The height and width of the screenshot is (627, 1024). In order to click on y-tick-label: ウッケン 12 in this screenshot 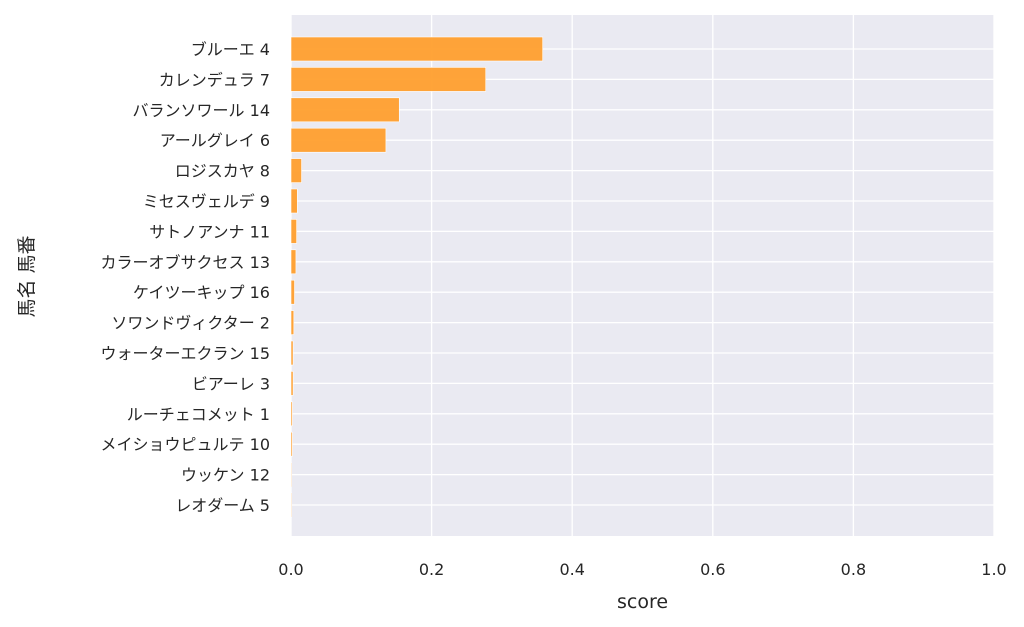, I will do `click(225, 475)`.